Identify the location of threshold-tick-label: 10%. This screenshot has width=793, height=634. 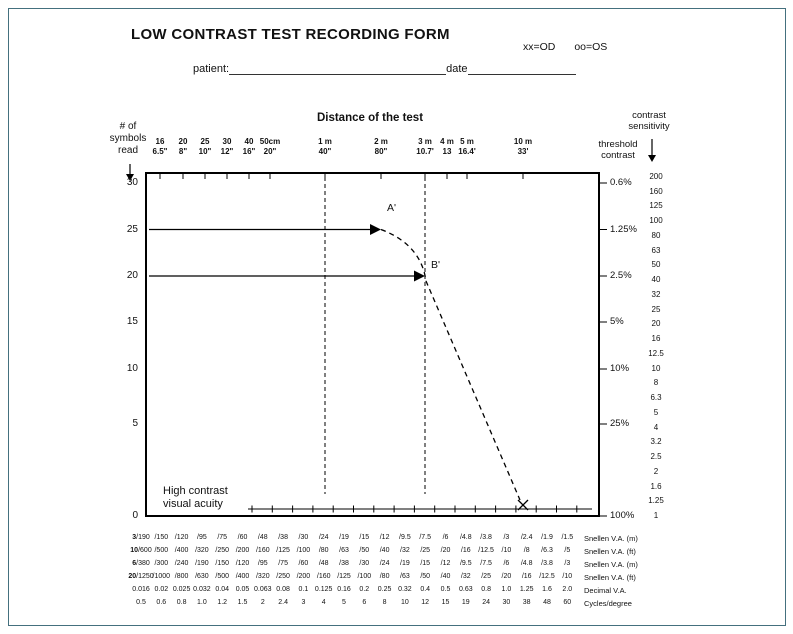
(620, 368).